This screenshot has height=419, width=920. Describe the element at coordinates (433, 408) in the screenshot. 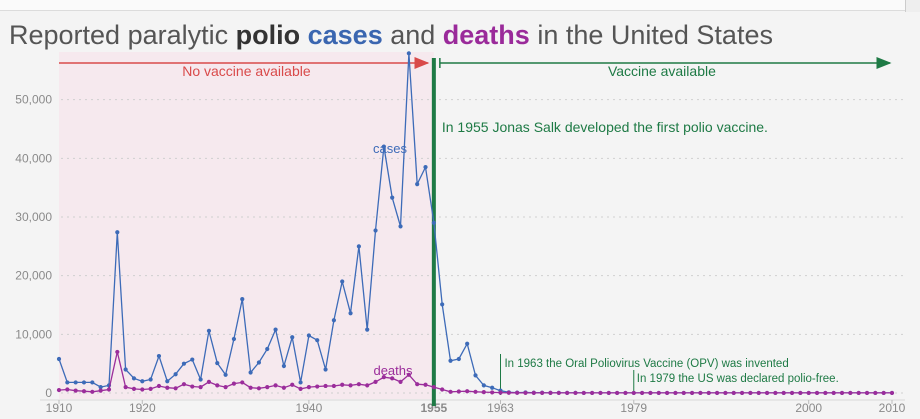

I see `x-tick-label: 1955` at that location.